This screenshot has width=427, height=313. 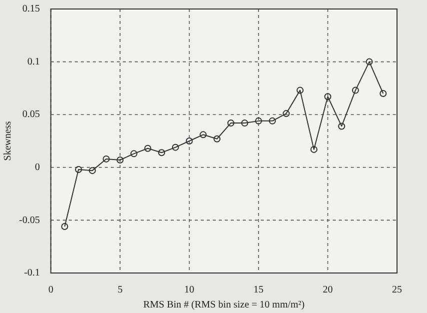 I want to click on x-tick-label: 5, so click(x=120, y=290).